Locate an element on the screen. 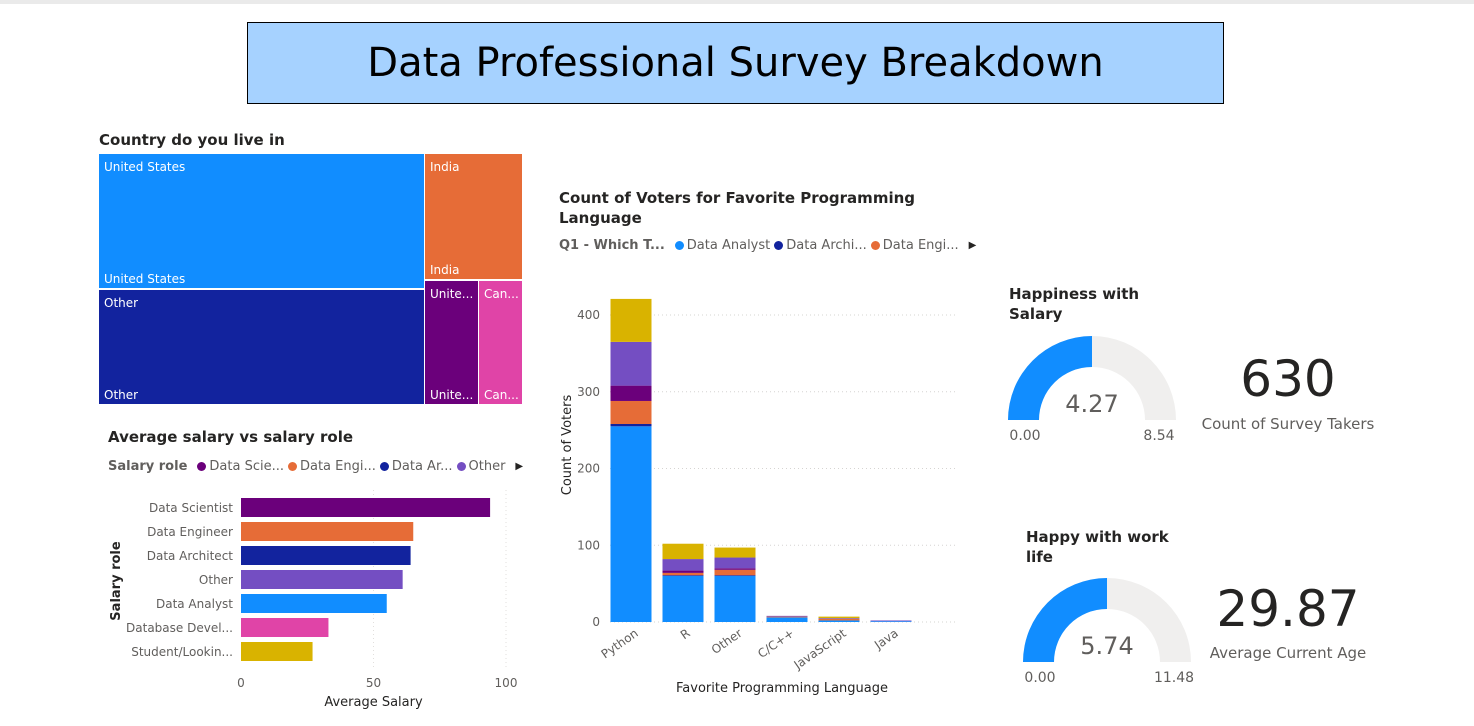 Image resolution: width=1474 pixels, height=726 pixels. kpi-survey-takers-value: 630 is located at coordinates (1288, 379).